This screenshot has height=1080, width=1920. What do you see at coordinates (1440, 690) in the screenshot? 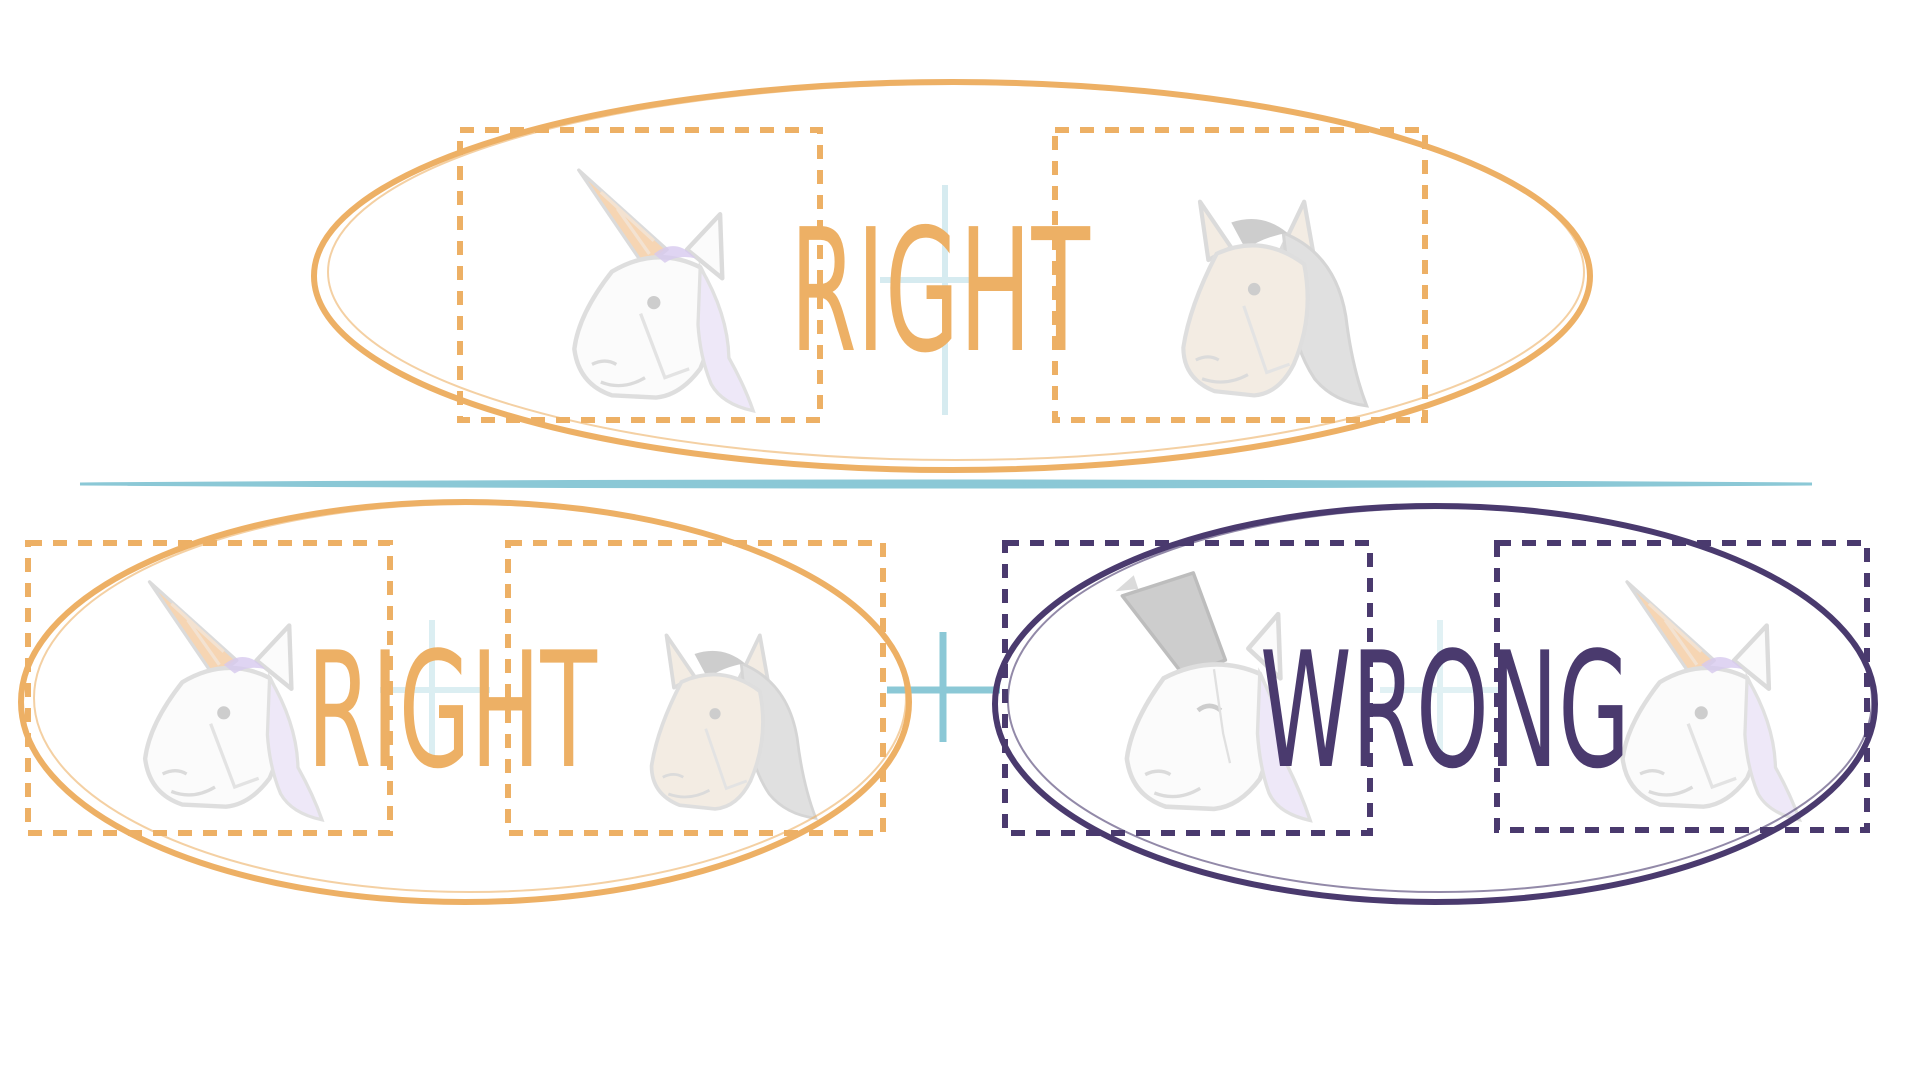
I see `bottom-right-faint-cross` at bounding box center [1440, 690].